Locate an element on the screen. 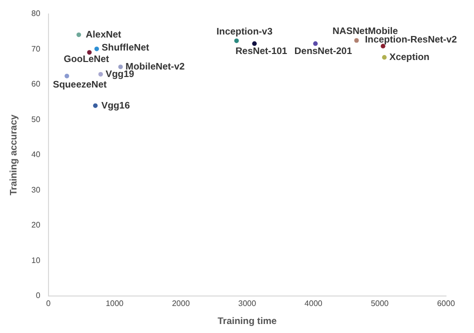 The height and width of the screenshot is (333, 474). x-tick-label: 2000 is located at coordinates (181, 303).